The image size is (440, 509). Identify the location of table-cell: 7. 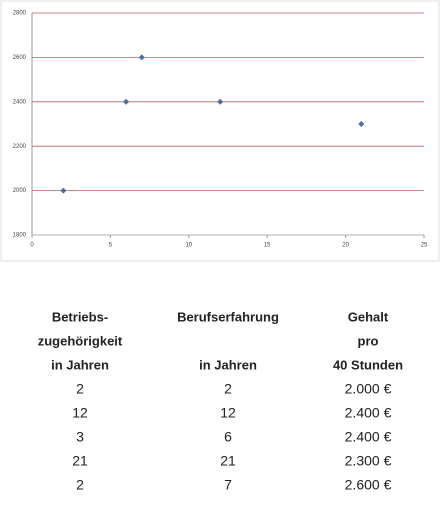
(228, 485).